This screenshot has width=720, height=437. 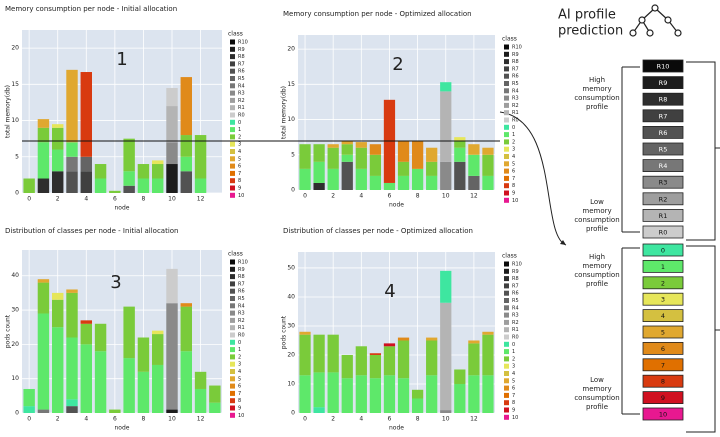 I want to click on x-tick-label: 2, so click(x=333, y=196).